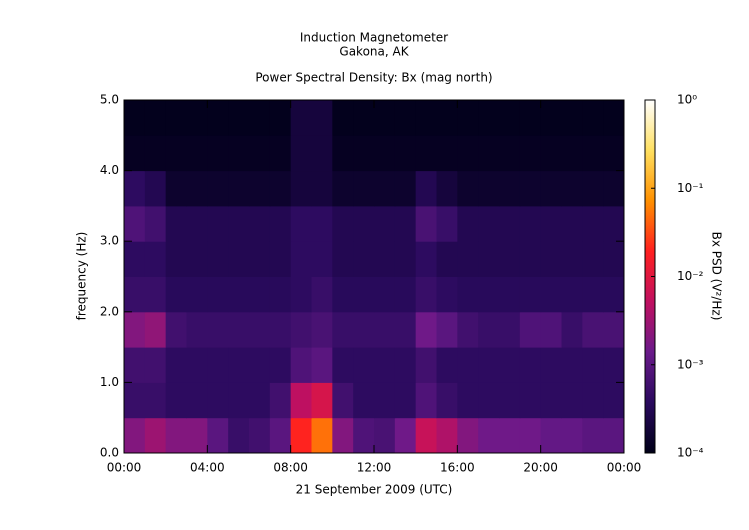 Image resolution: width=749 pixels, height=530 pixels. I want to click on x-tick-label: 04:00, so click(207, 468).